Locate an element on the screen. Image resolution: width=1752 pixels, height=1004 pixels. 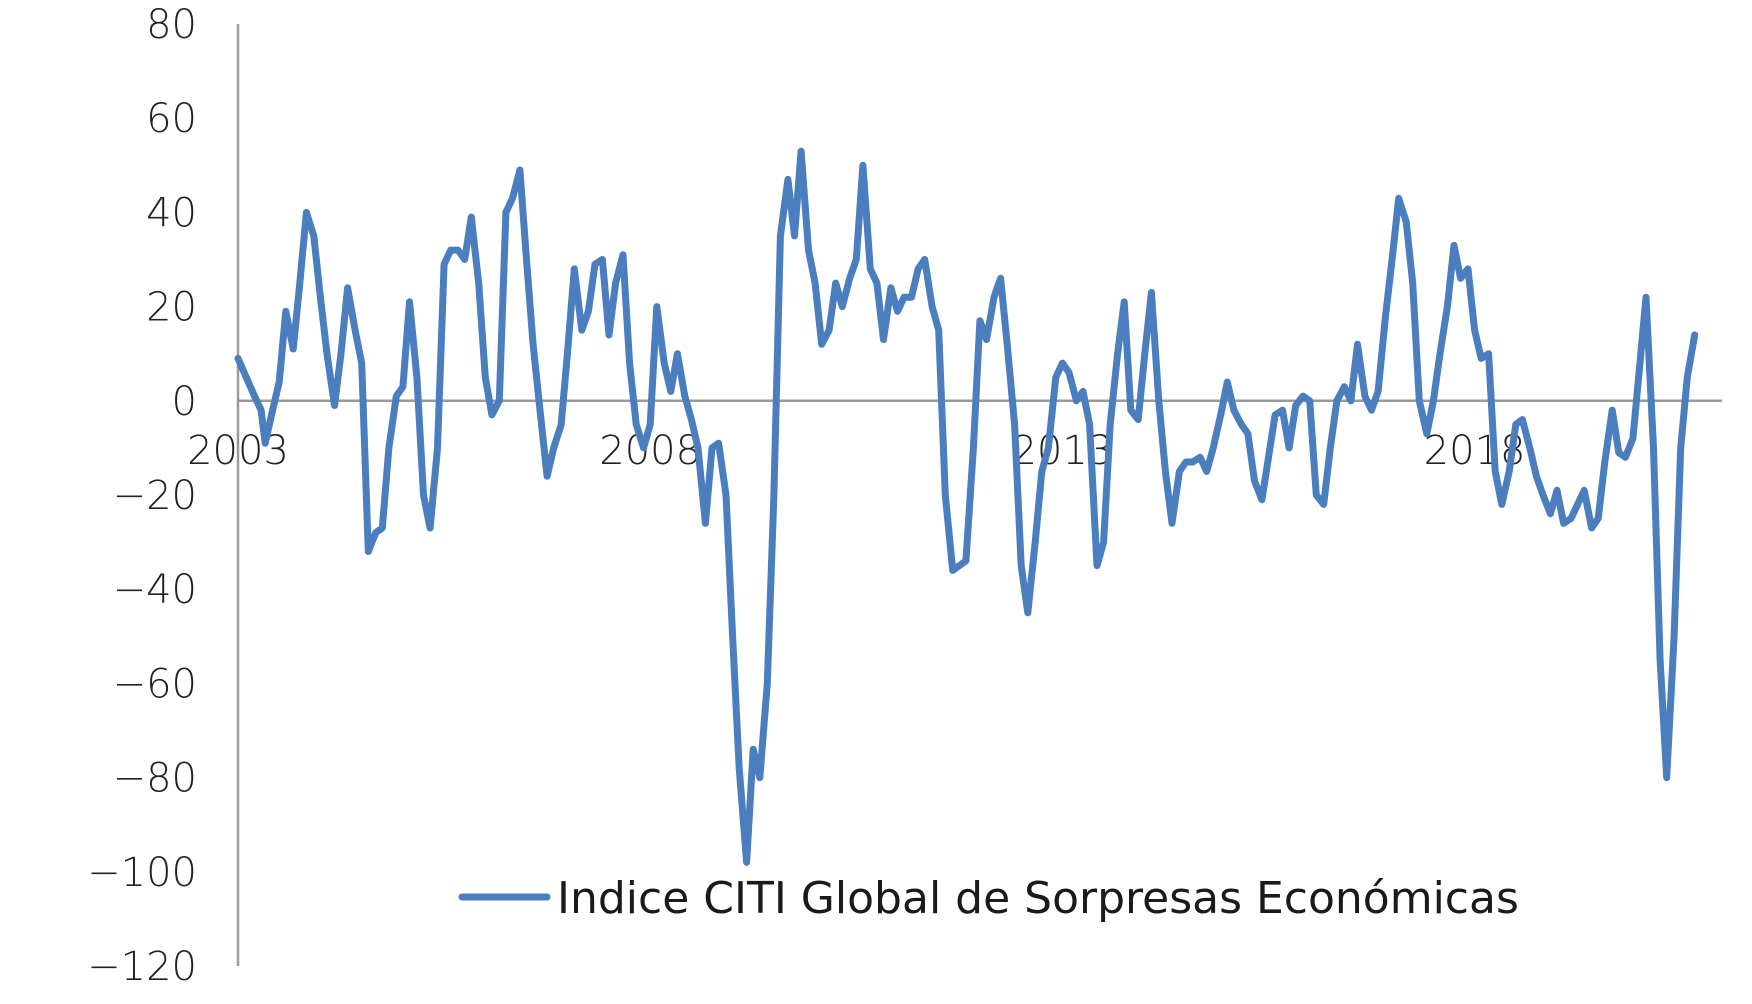
x-tick-label: 2003 is located at coordinates (238, 451).